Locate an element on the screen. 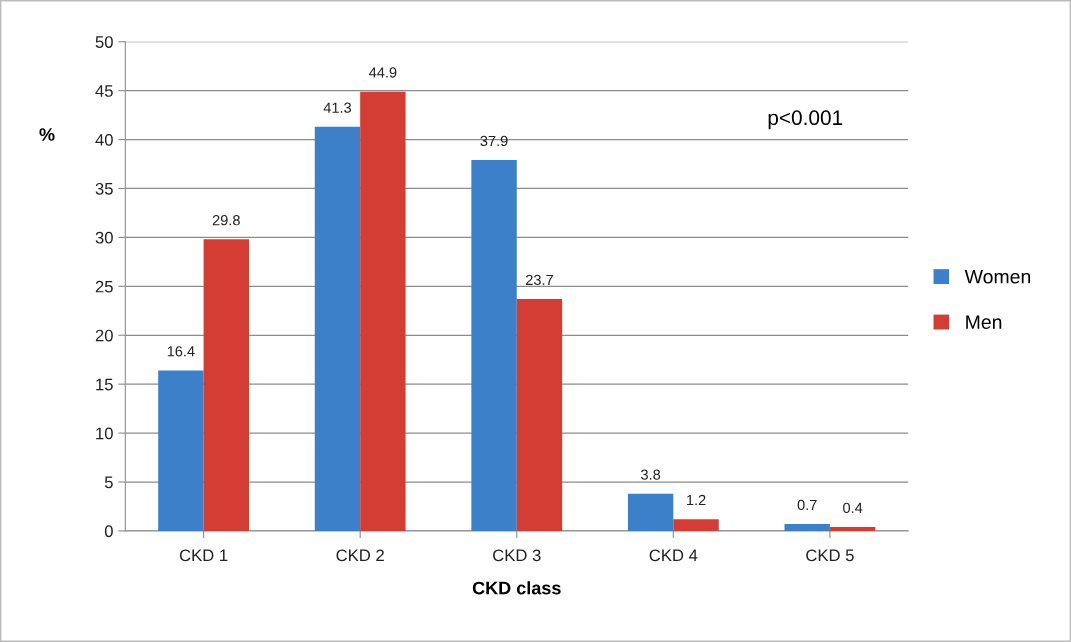 This screenshot has width=1071, height=642. data-label: 44.9 is located at coordinates (383, 72).